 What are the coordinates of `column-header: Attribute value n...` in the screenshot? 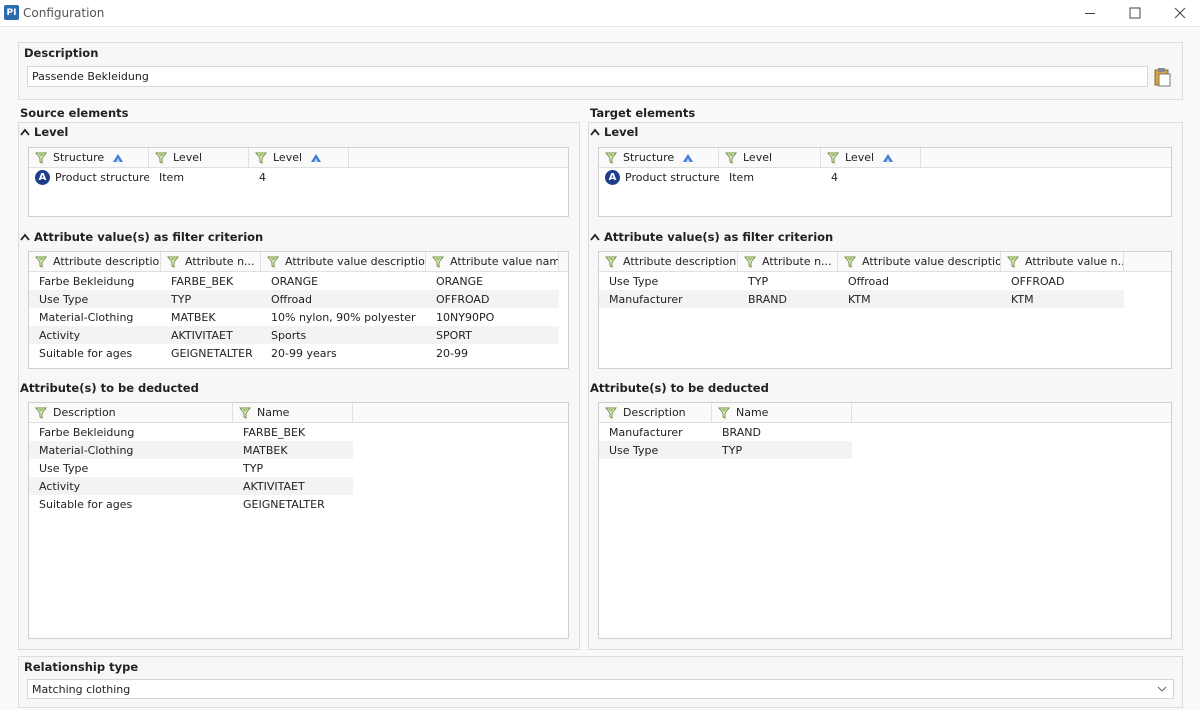 It's located at (1062, 262).